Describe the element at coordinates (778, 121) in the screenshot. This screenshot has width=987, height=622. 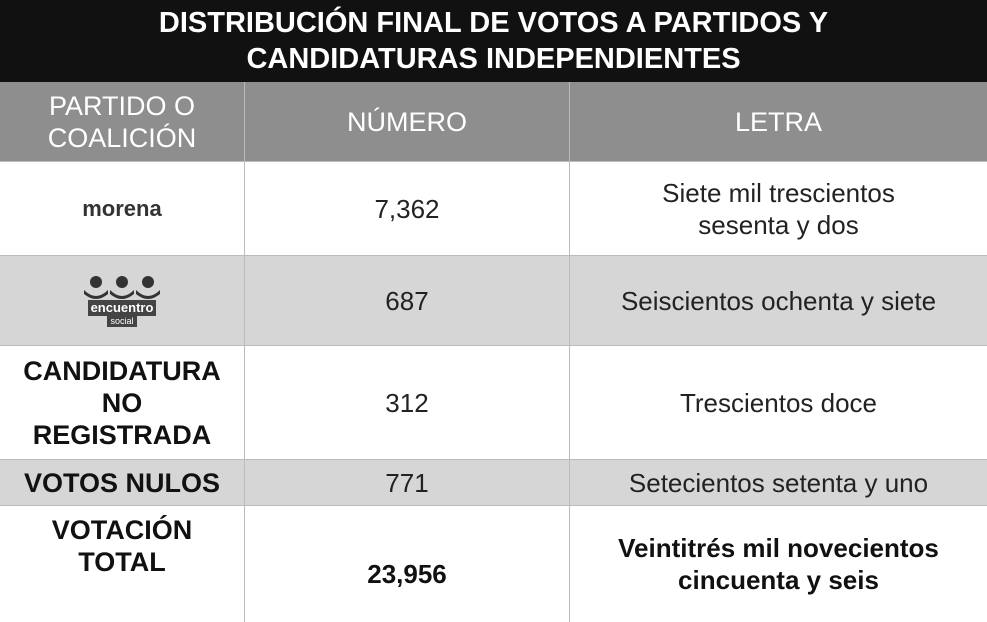
I see `header-cell: LETRA` at that location.